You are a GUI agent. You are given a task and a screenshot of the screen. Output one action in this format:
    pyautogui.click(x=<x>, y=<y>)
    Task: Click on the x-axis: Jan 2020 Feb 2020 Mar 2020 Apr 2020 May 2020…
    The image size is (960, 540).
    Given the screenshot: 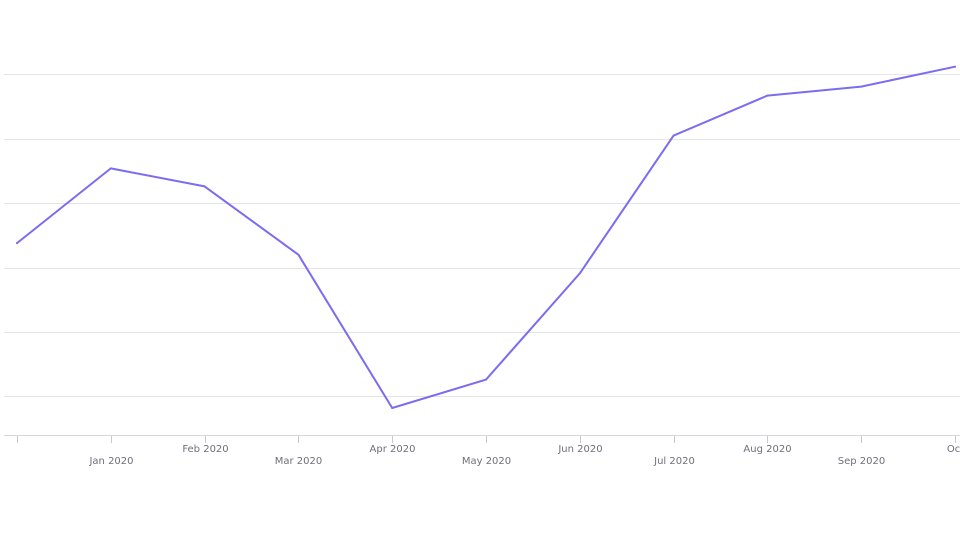 What is the action you would take?
    pyautogui.click(x=482, y=451)
    